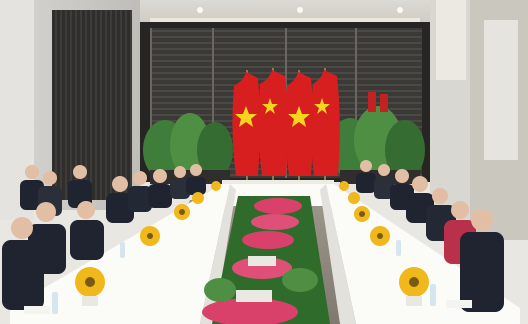 The height and width of the screenshot is (324, 528). Describe the element at coordinates (266, 260) in the screenshot. I see `flower-arrangement` at that location.